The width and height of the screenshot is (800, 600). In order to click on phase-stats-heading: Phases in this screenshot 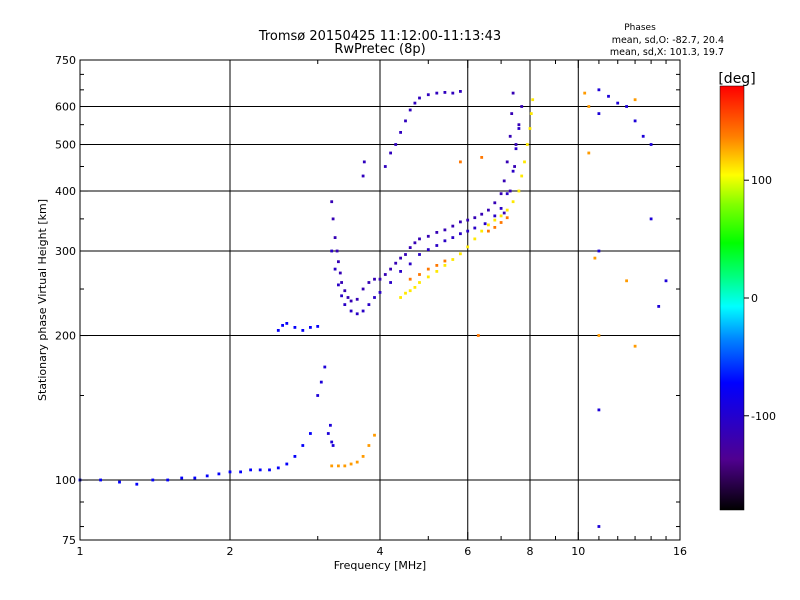, I will do `click(640, 28)`.